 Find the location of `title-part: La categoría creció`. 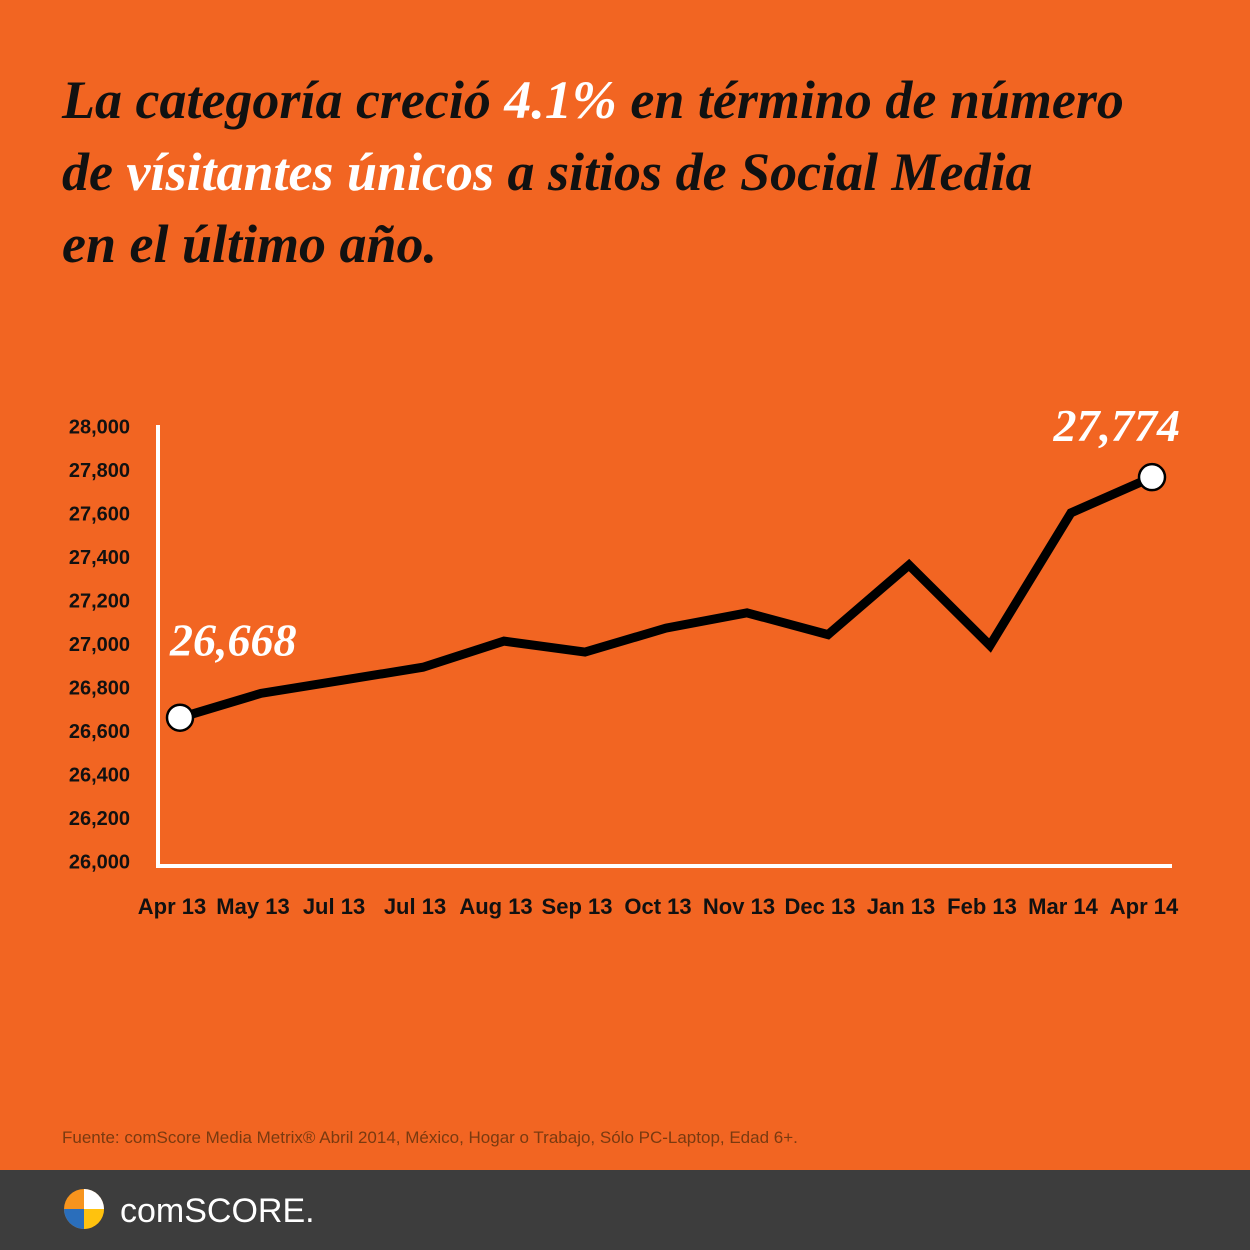

title-part: La categoría creció is located at coordinates (282, 100).